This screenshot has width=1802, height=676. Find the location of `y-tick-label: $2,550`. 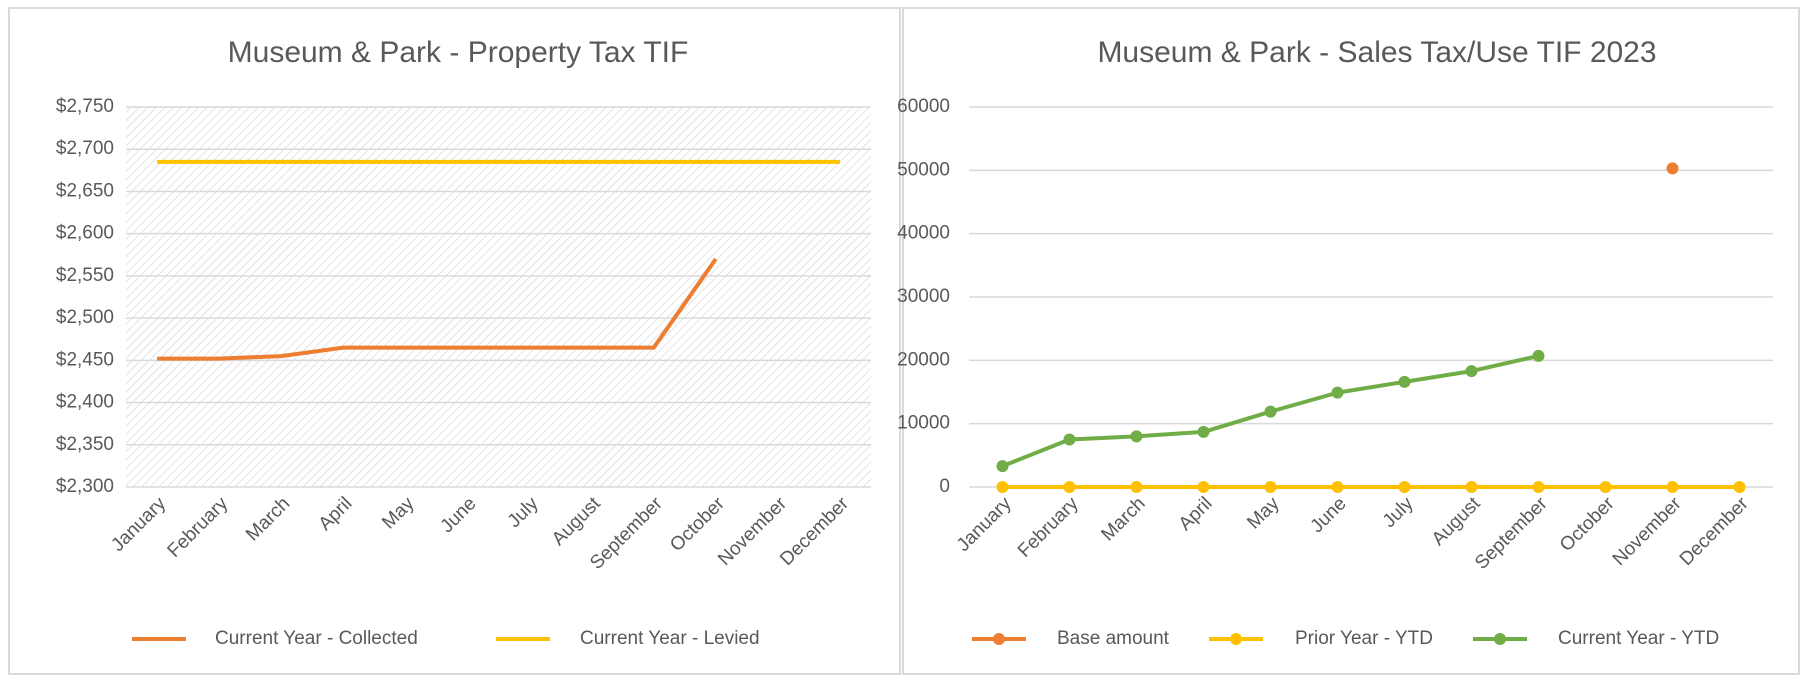

y-tick-label: $2,550 is located at coordinates (85, 275).